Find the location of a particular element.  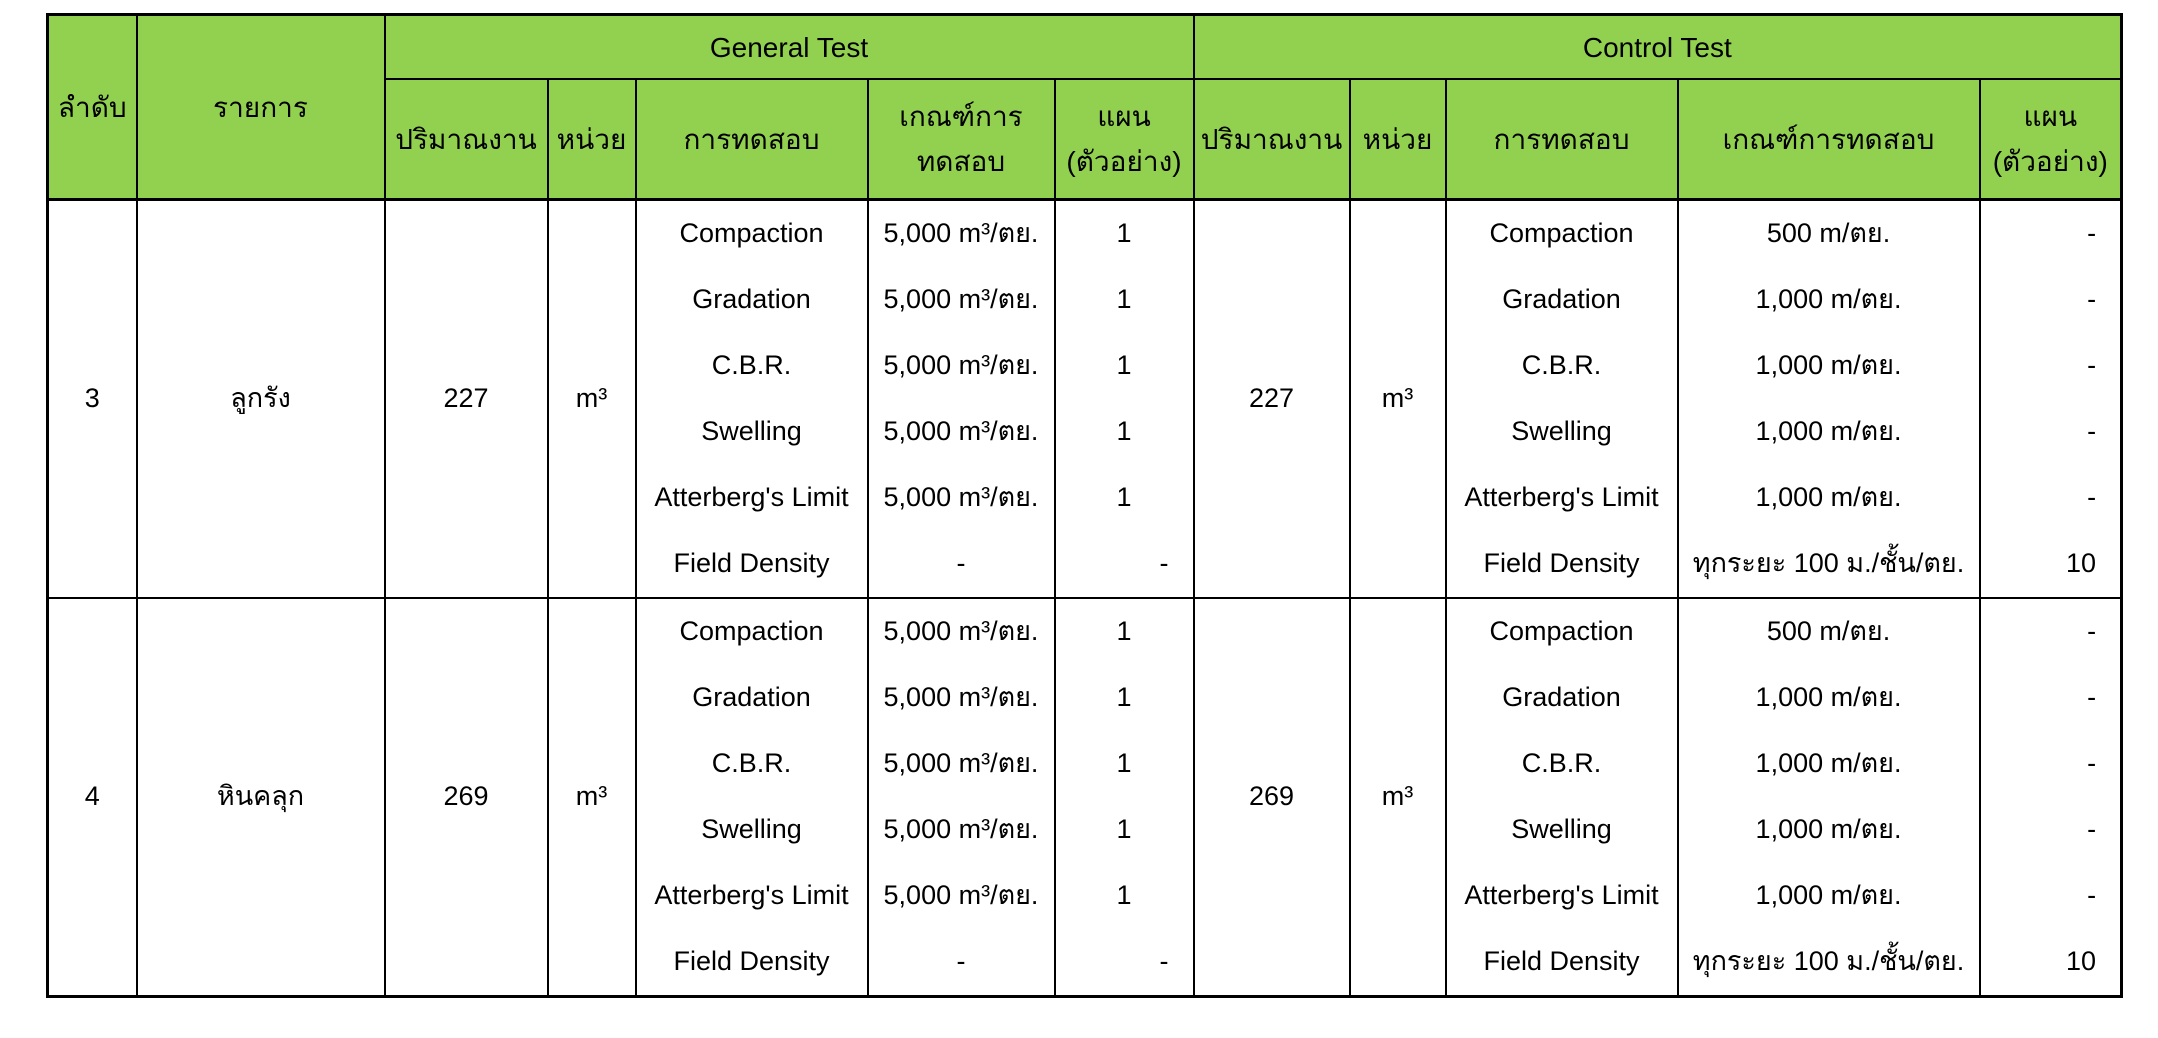

cell-control-quantity: 269 is located at coordinates (1271, 797).